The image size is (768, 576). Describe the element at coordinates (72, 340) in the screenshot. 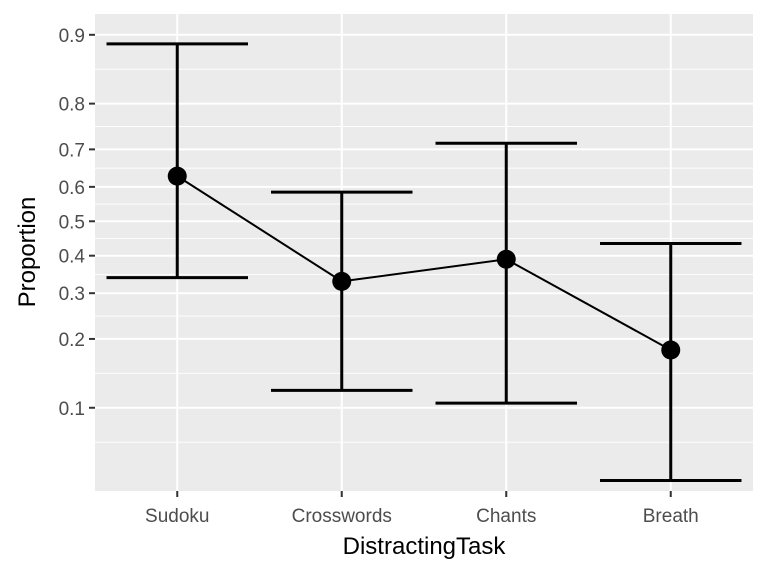

I see `y-tick-label: 0.2` at that location.